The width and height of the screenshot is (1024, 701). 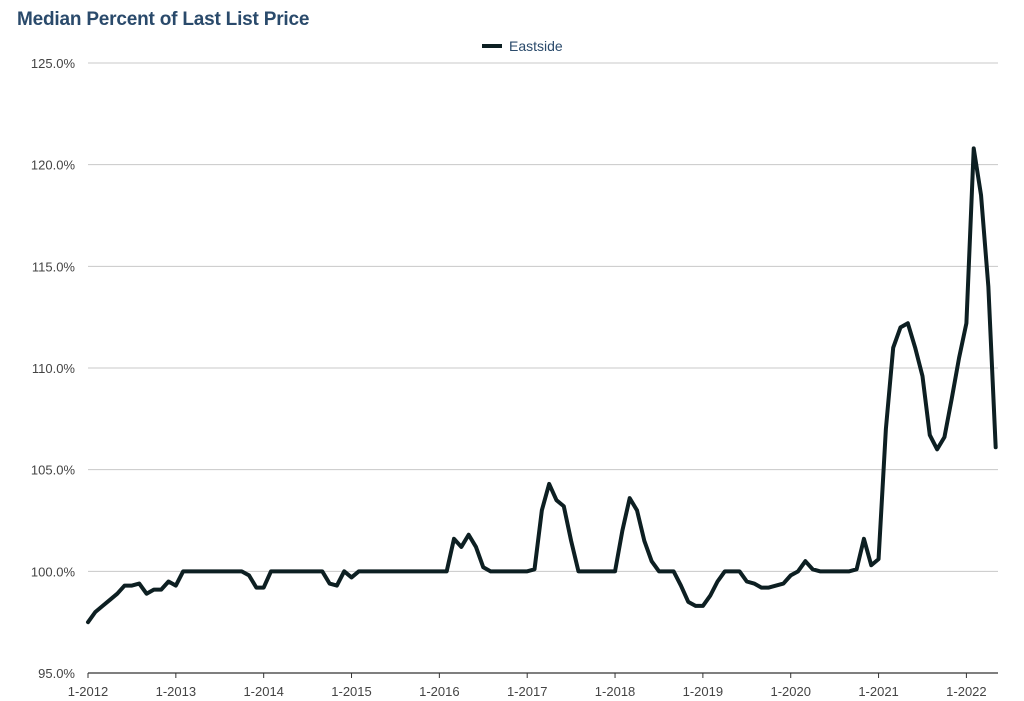 What do you see at coordinates (163, 19) in the screenshot?
I see `chart-title: Median Percent of Last List Price` at bounding box center [163, 19].